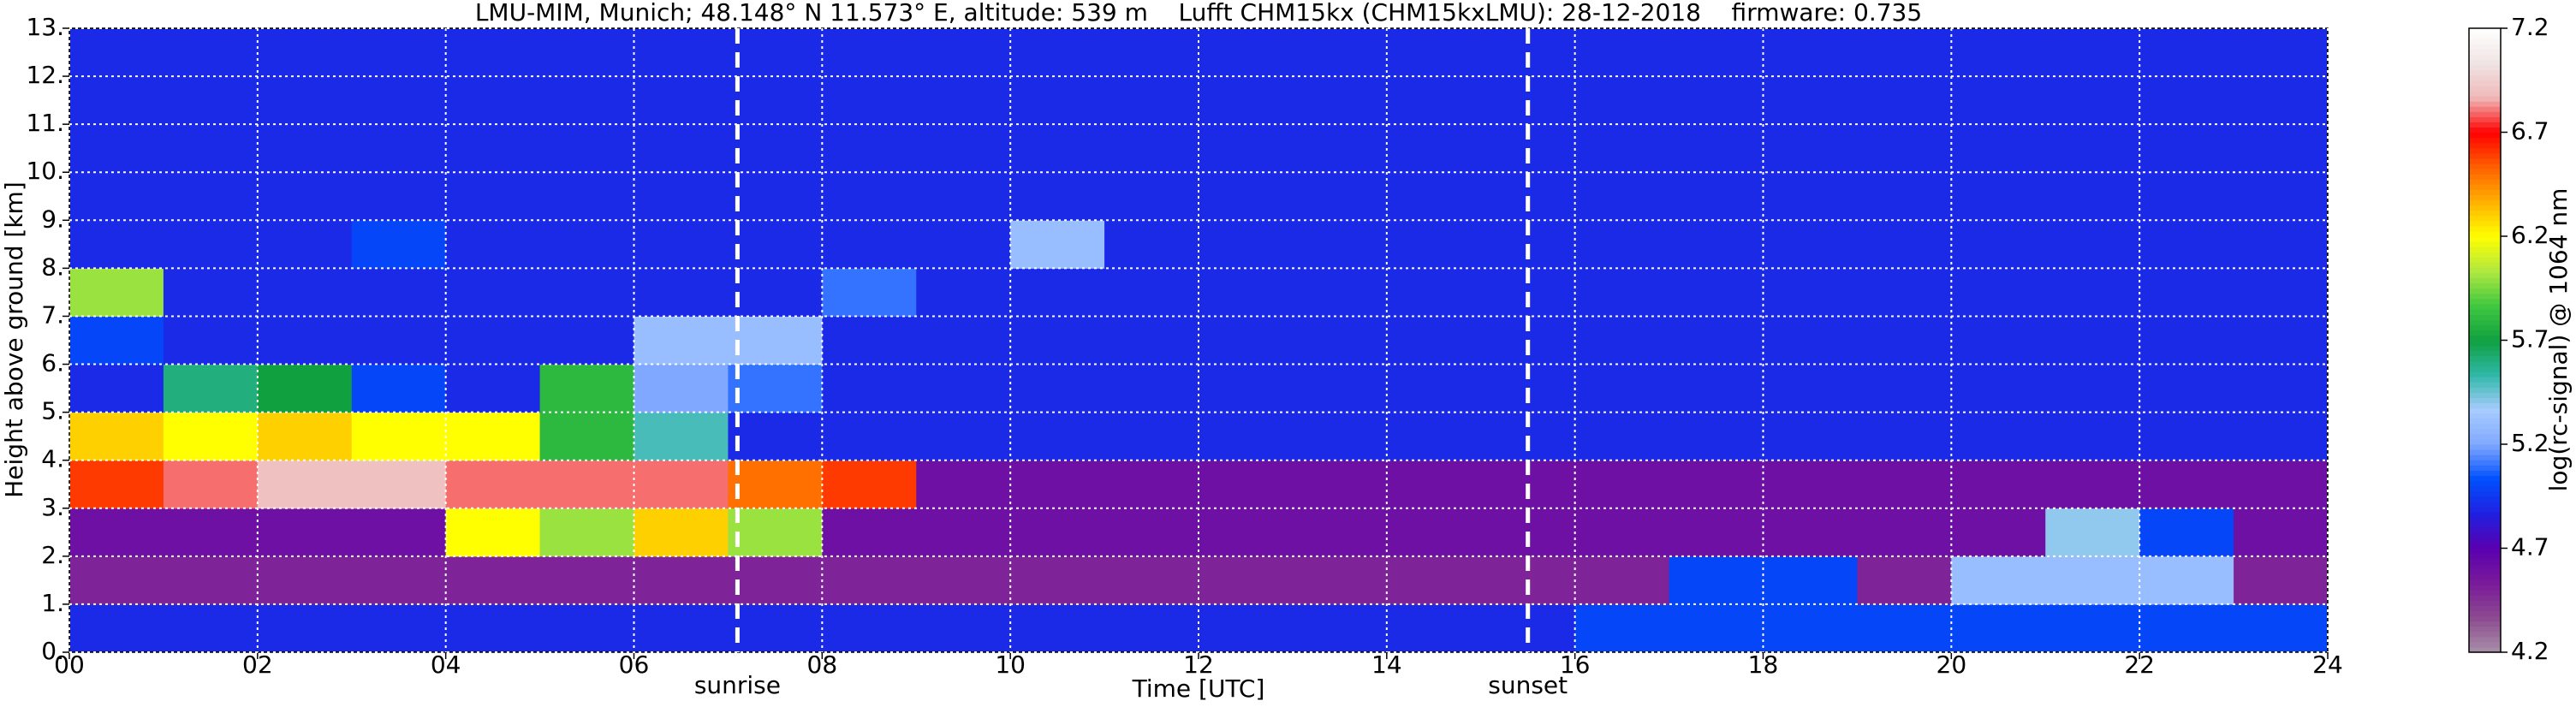 This screenshot has height=707, width=2576. What do you see at coordinates (53, 411) in the screenshot?
I see `y-tick-label: 5.` at bounding box center [53, 411].